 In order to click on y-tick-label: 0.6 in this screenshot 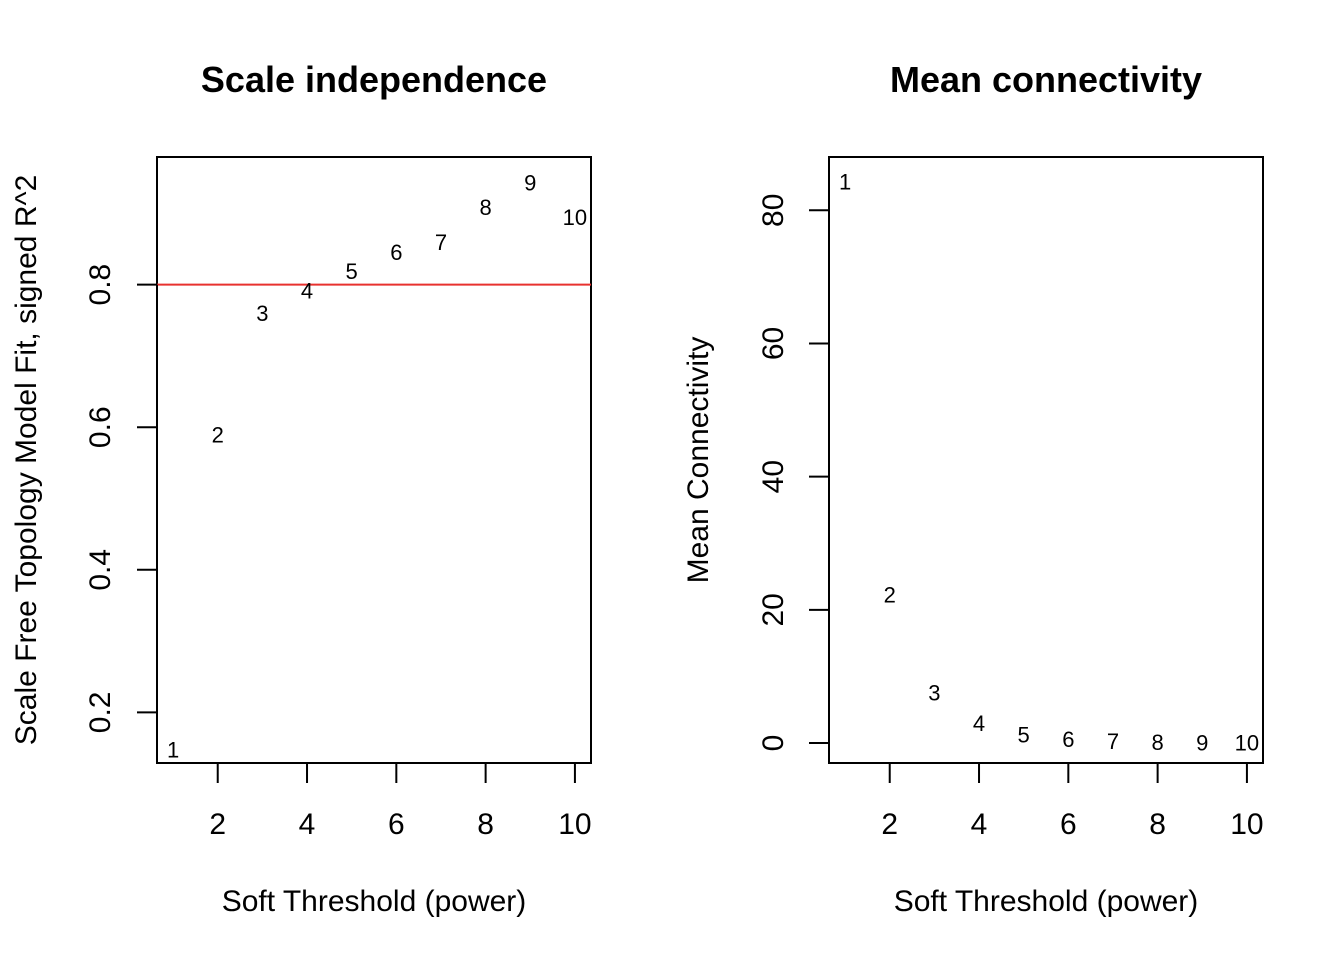, I will do `click(100, 427)`.